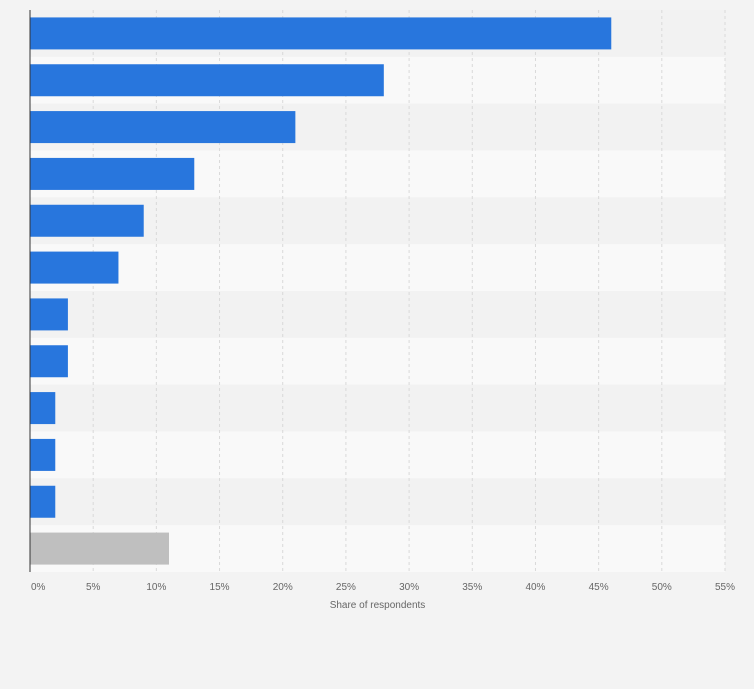  What do you see at coordinates (383, 587) in the screenshot?
I see `x-tick-labels: 0% 5% 10% 15% 20% 25% 30% 35% 40% 45% 50% 55%` at bounding box center [383, 587].